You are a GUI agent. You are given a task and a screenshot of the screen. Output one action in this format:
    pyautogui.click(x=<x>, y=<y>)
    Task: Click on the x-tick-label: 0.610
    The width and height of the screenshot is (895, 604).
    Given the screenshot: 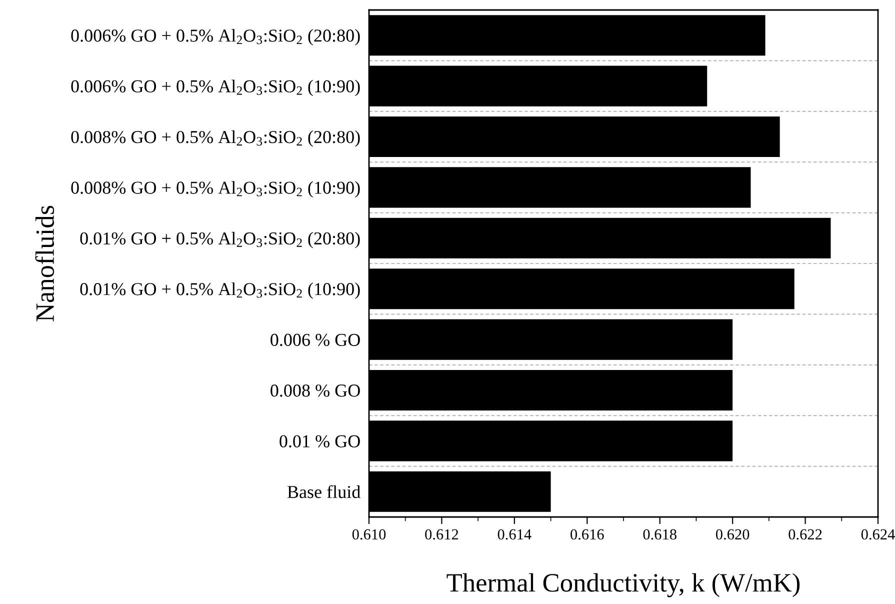 What is the action you would take?
    pyautogui.click(x=369, y=534)
    